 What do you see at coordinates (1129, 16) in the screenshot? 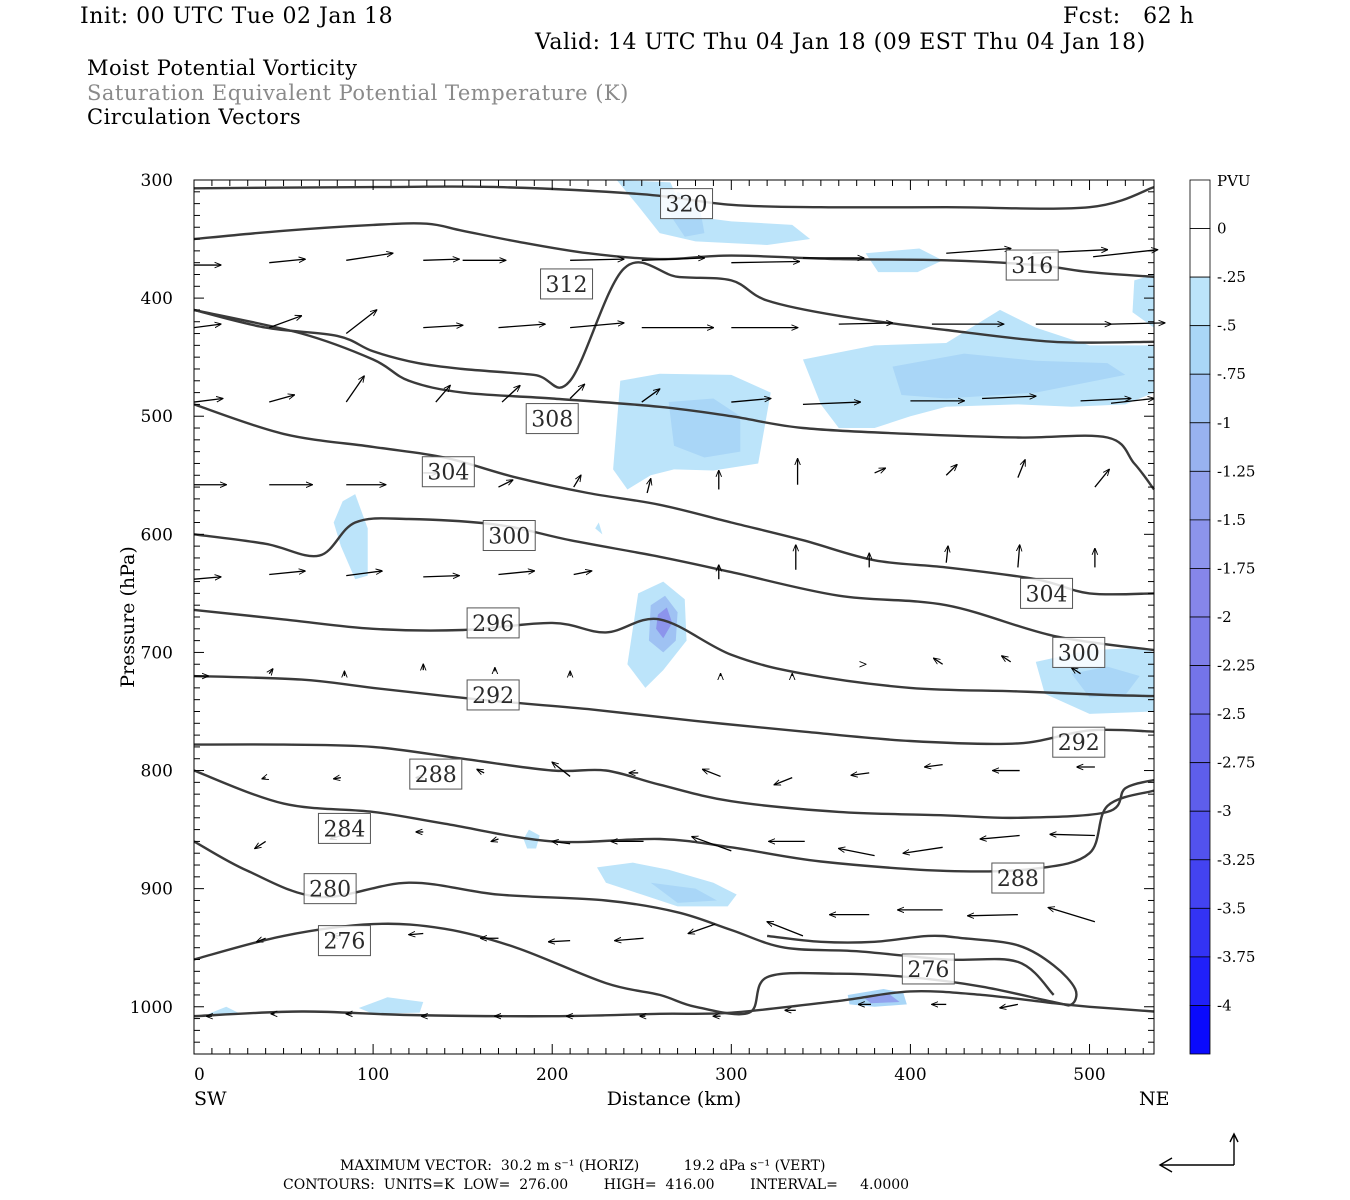
I see `forecast-hour: Fcst: 62 h` at bounding box center [1129, 16].